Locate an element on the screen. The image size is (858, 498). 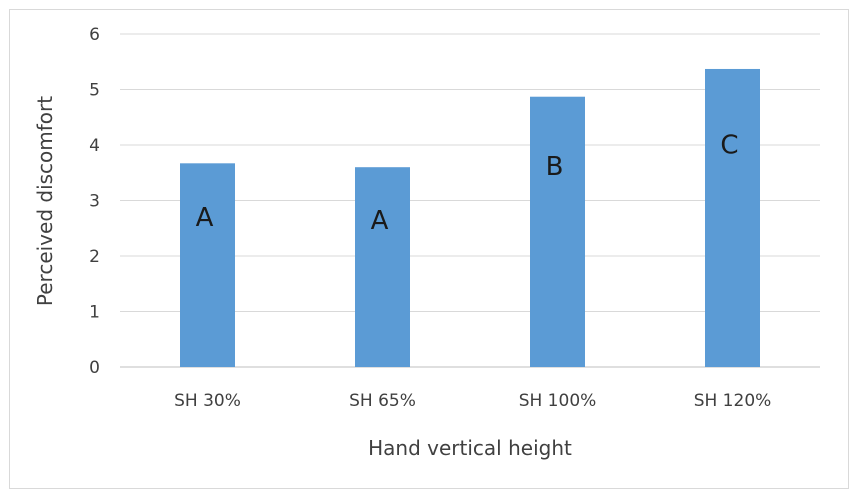
grade-label-1: A is located at coordinates (380, 221).